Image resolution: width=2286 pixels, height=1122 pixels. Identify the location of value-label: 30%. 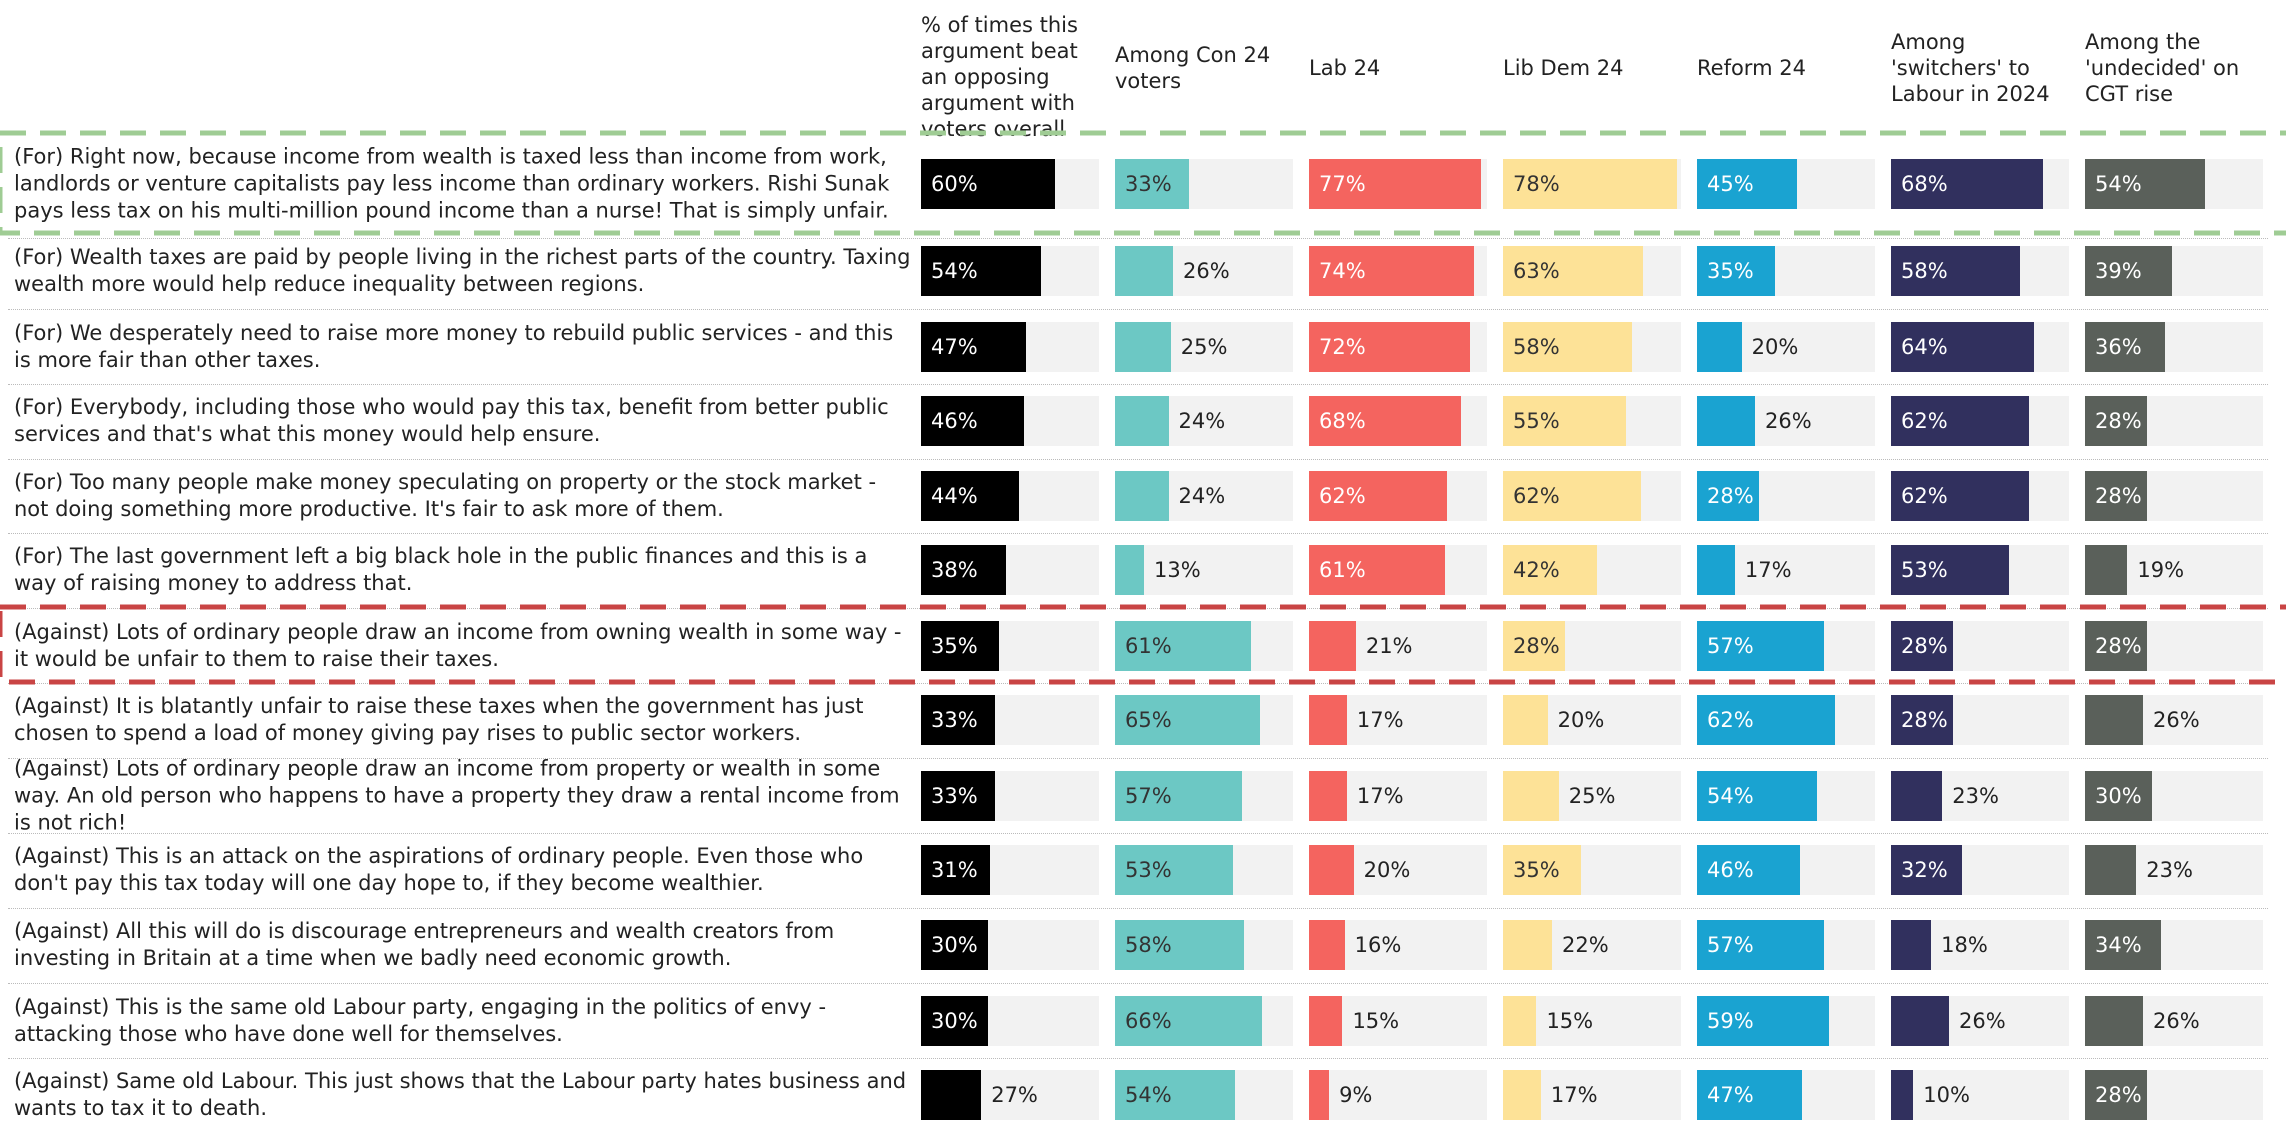
(2118, 796).